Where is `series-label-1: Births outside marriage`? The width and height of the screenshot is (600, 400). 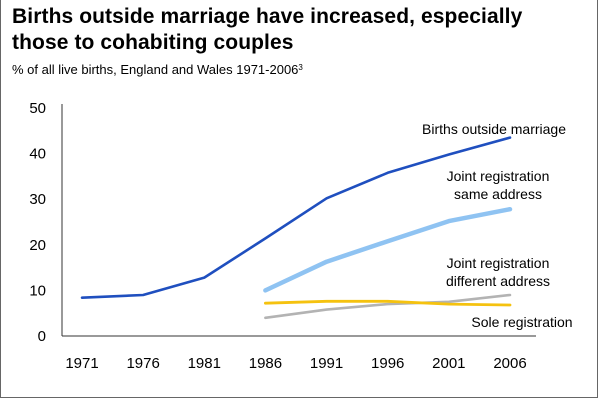 series-label-1: Births outside marriage is located at coordinates (494, 129).